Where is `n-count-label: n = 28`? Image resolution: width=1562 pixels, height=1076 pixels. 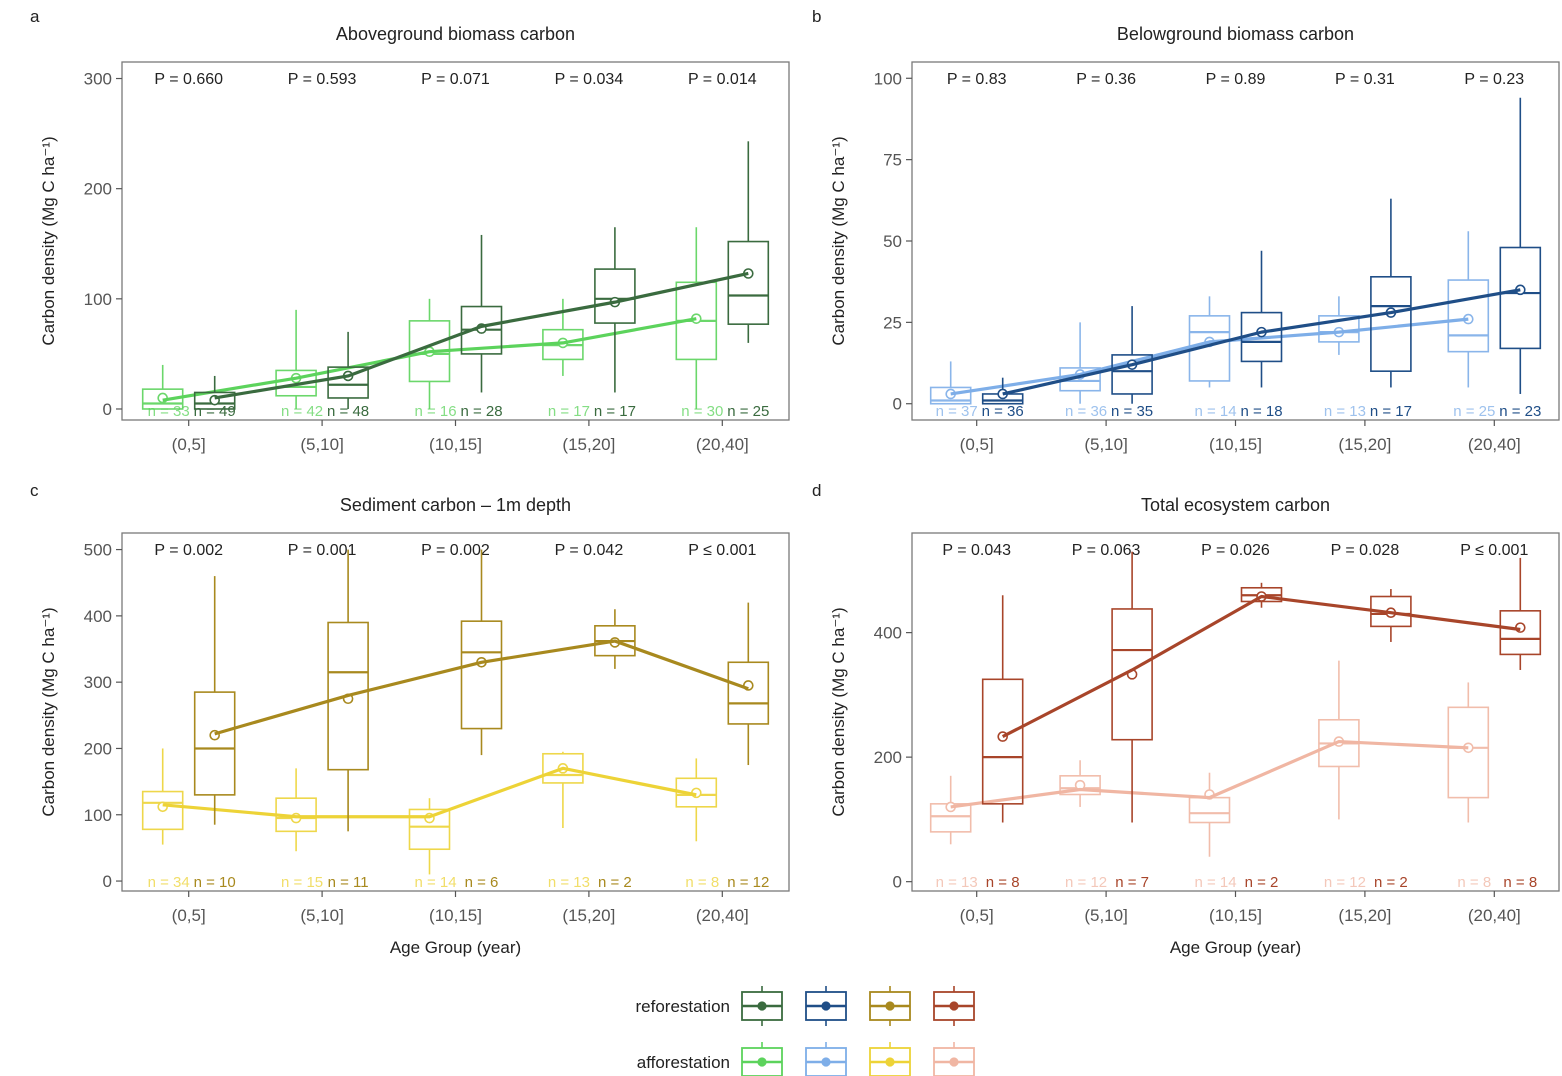 n-count-label: n = 28 is located at coordinates (481, 411).